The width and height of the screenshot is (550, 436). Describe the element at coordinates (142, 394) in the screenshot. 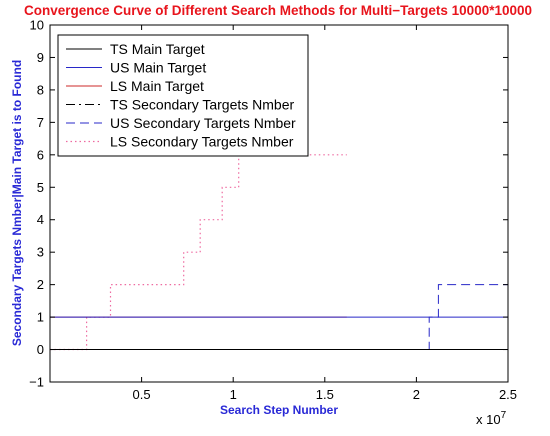

I see `x-tick-label: 0.5` at that location.